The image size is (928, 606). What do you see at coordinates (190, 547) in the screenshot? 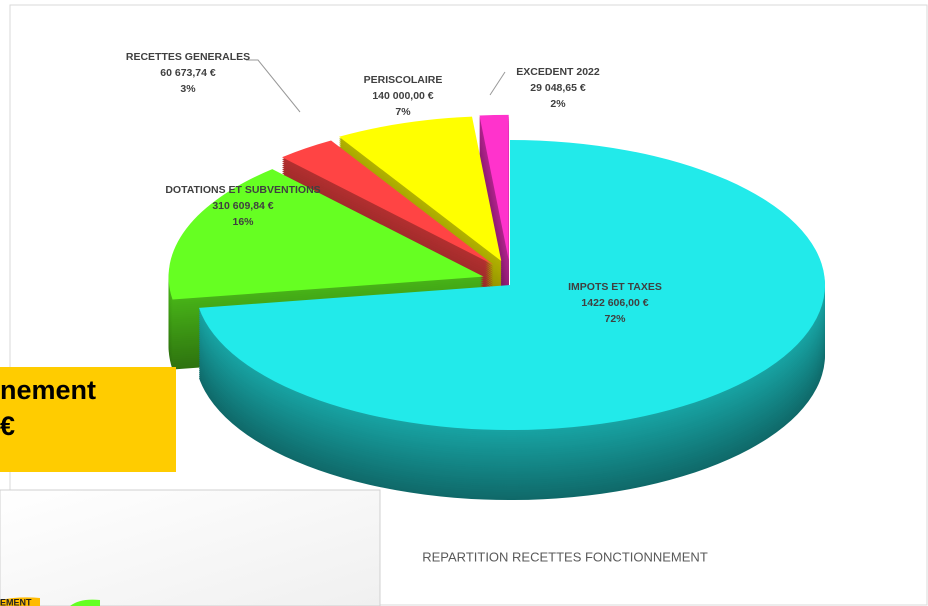
I see `small-chart-panel` at bounding box center [190, 547].